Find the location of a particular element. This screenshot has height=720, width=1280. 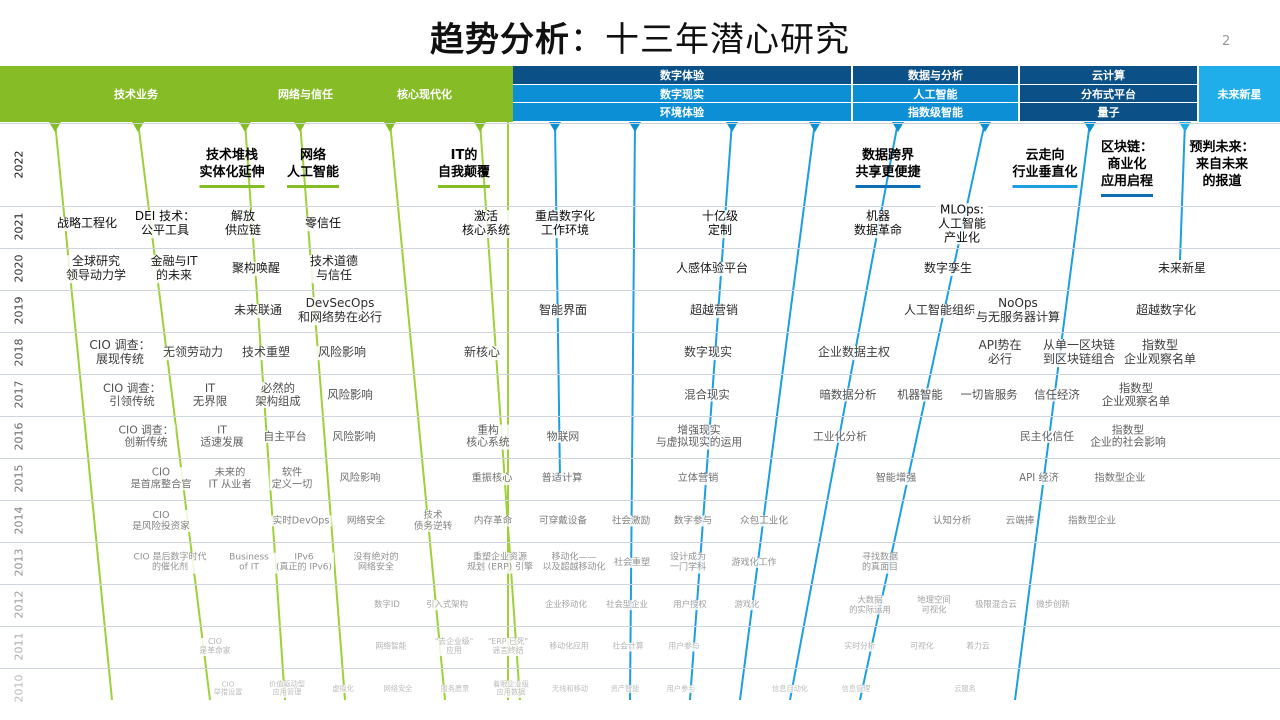

band-digital-experience: 数字体验 is located at coordinates (682, 75).